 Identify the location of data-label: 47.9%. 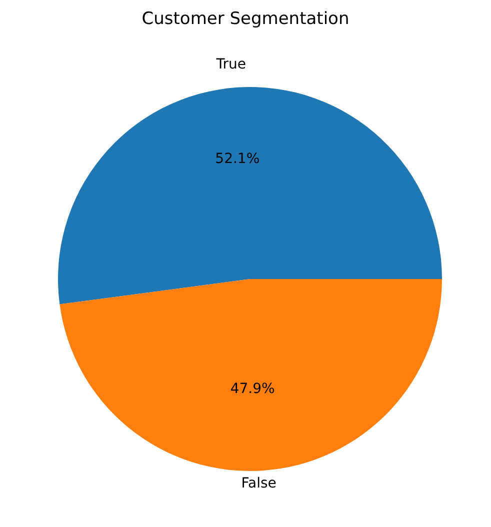
(252, 388).